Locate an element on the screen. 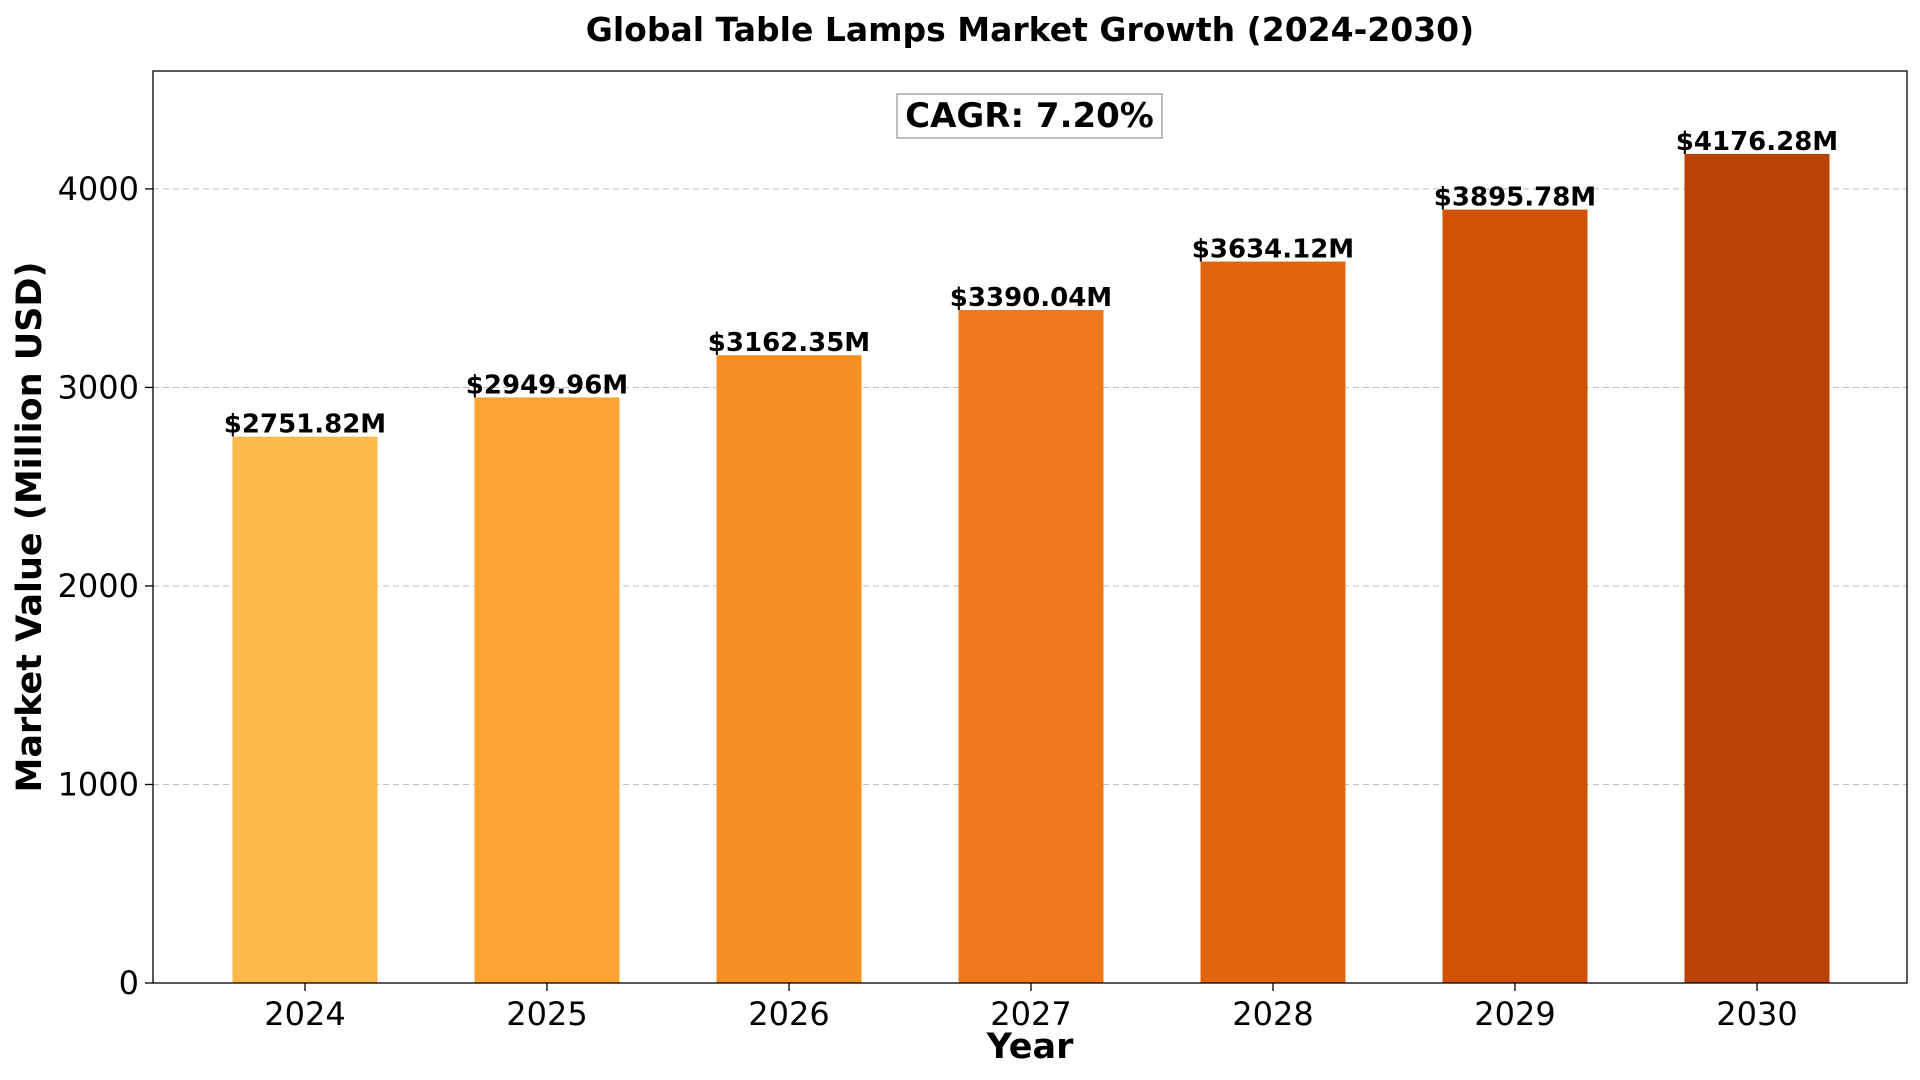  bar-value-label: $3162.35M is located at coordinates (789, 343).